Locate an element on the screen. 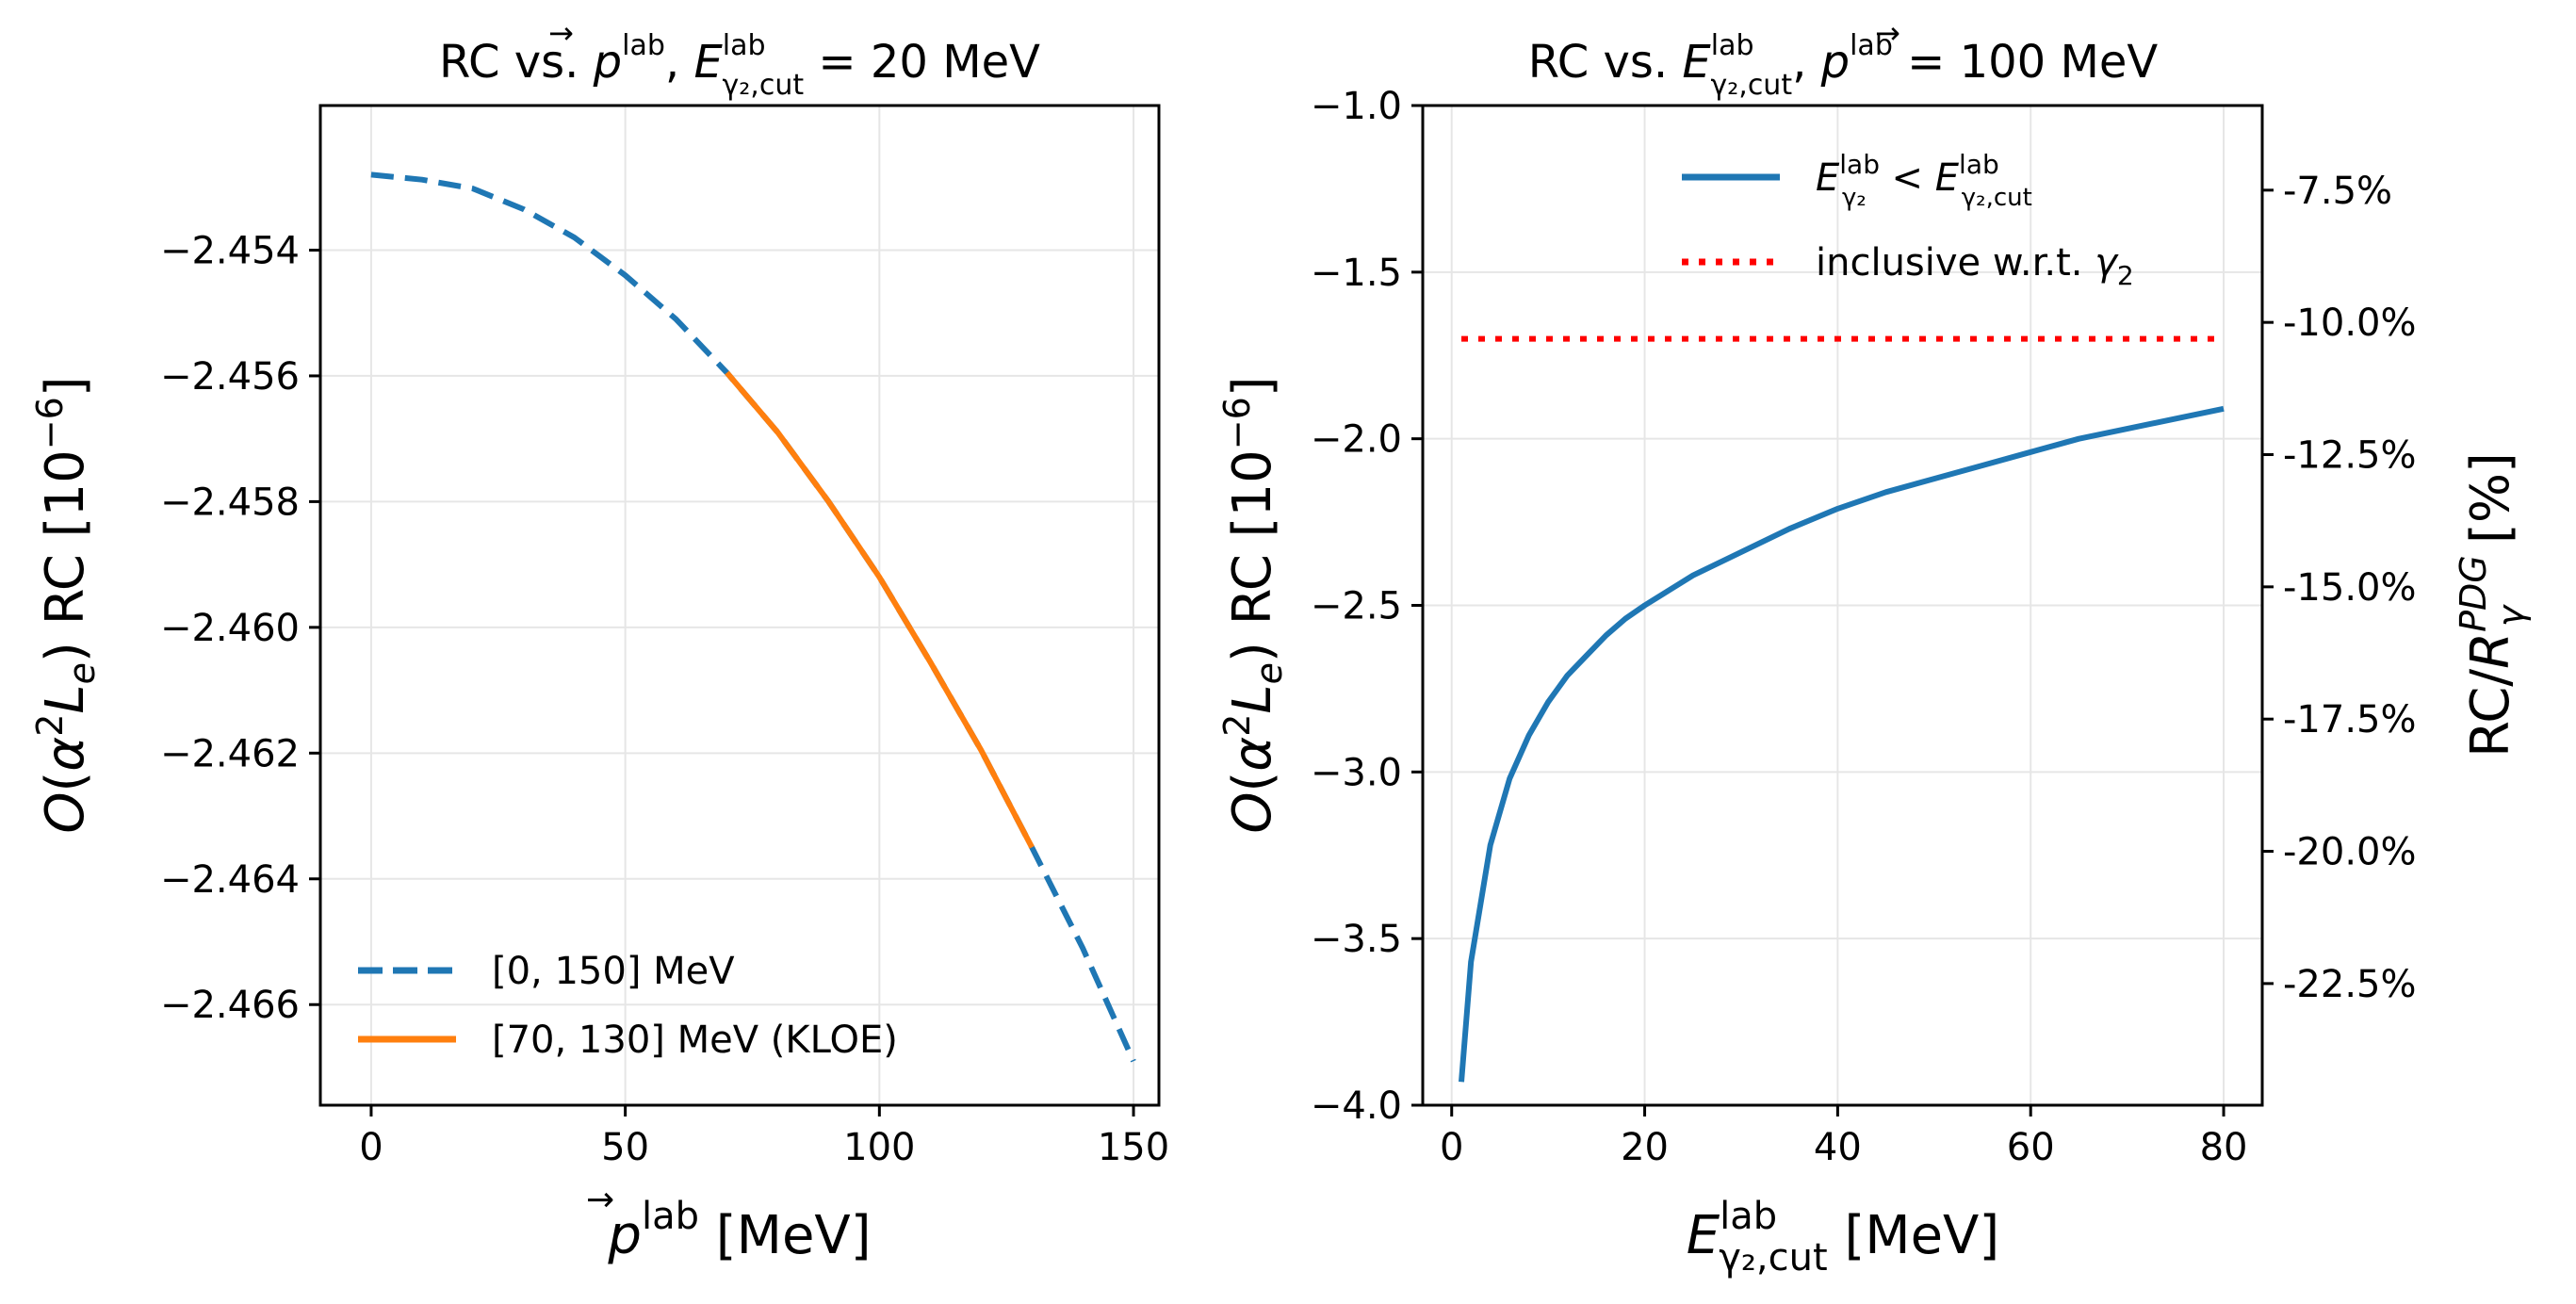 This screenshot has width=2576, height=1304. right-xlabel: Elab γ₂,cut [MeV] is located at coordinates (1843, 1238).